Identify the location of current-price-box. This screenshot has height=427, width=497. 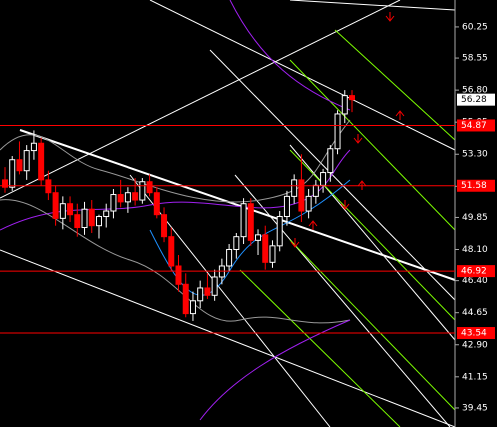
(476, 99).